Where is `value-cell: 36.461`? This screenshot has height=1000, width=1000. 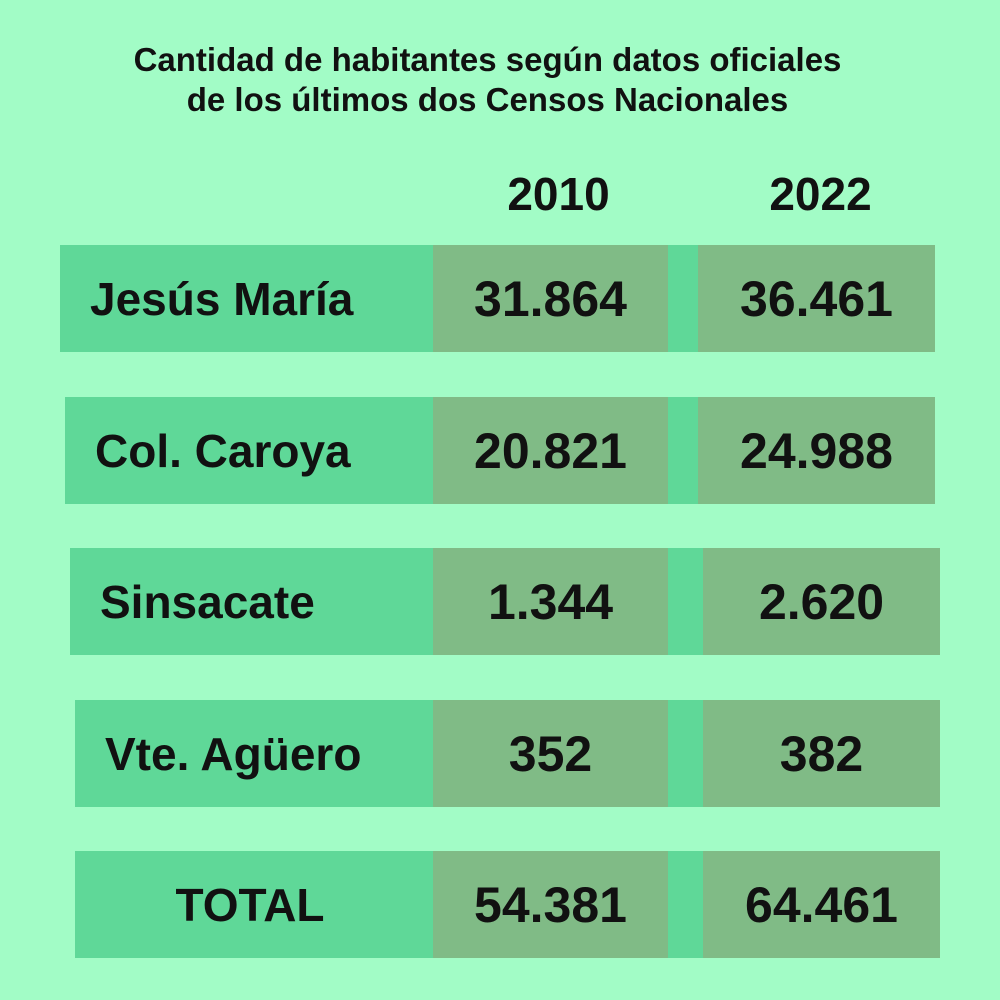 value-cell: 36.461 is located at coordinates (816, 298).